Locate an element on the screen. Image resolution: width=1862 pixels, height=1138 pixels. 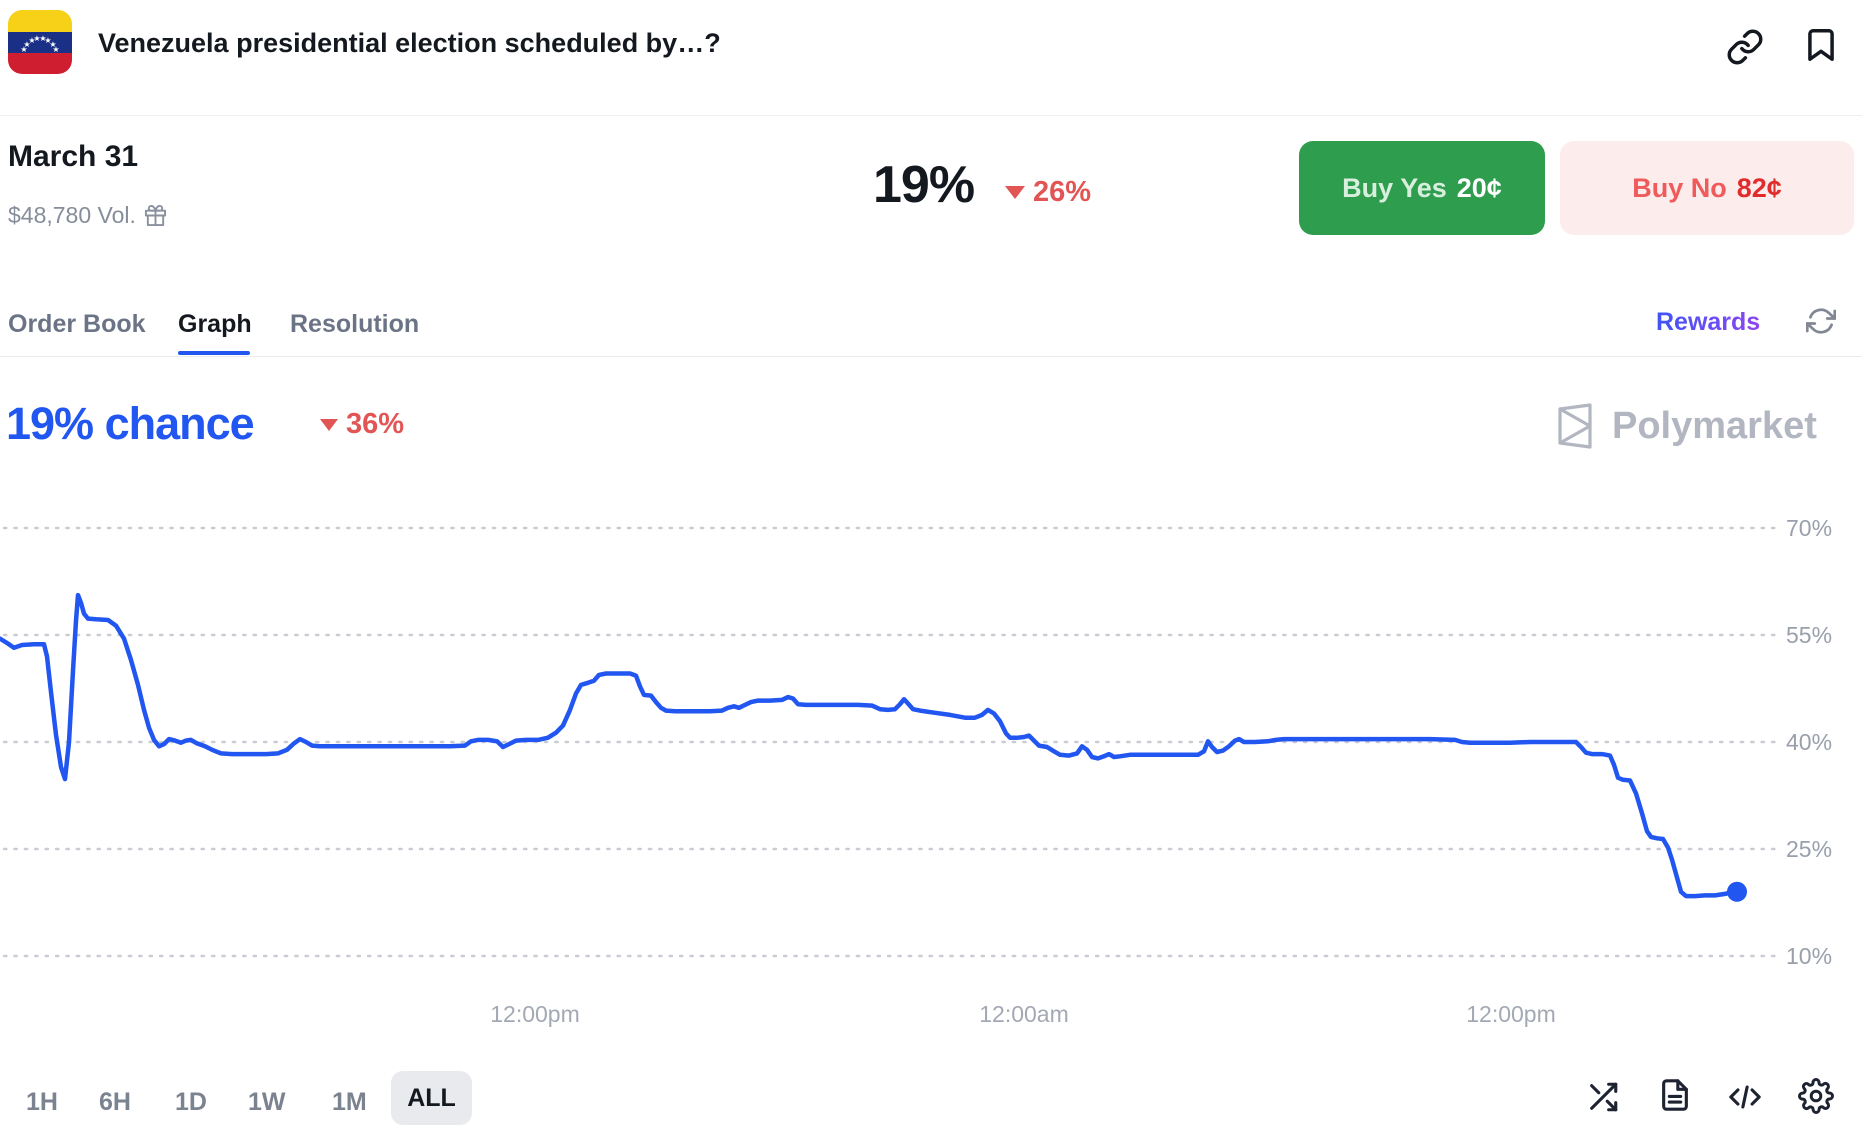
x-axis-label-1: 12:00pm is located at coordinates (535, 1014).